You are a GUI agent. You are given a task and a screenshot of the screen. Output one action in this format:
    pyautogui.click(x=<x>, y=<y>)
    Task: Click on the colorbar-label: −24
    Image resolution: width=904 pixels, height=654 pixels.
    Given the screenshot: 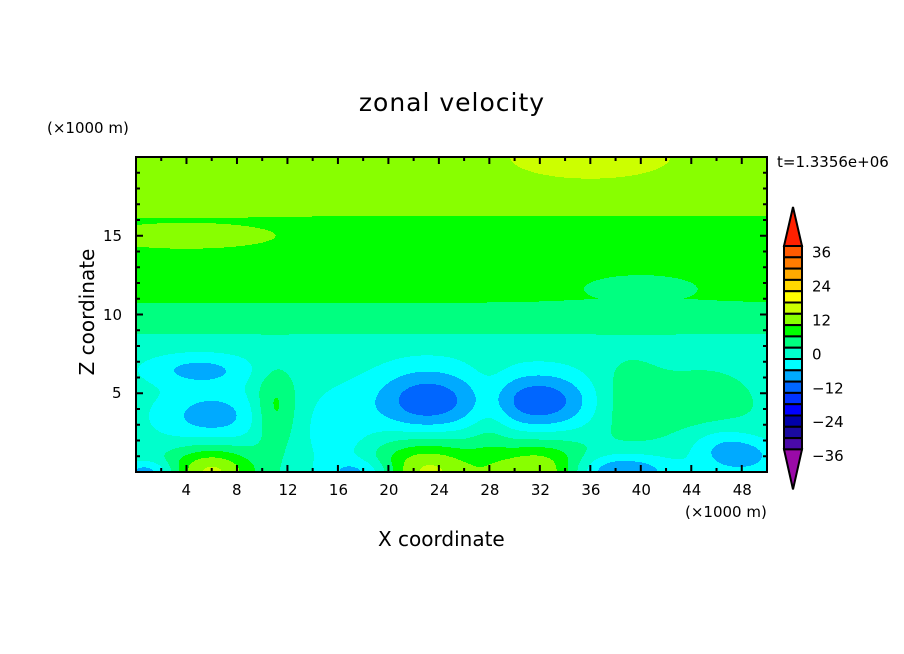 What is the action you would take?
    pyautogui.click(x=828, y=422)
    